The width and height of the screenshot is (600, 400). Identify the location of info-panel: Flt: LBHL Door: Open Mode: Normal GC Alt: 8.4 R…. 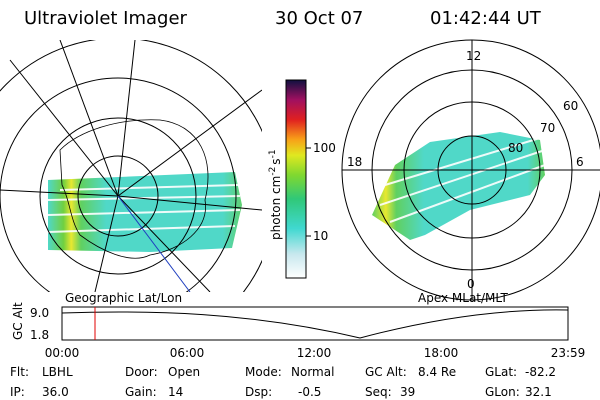
(283, 382).